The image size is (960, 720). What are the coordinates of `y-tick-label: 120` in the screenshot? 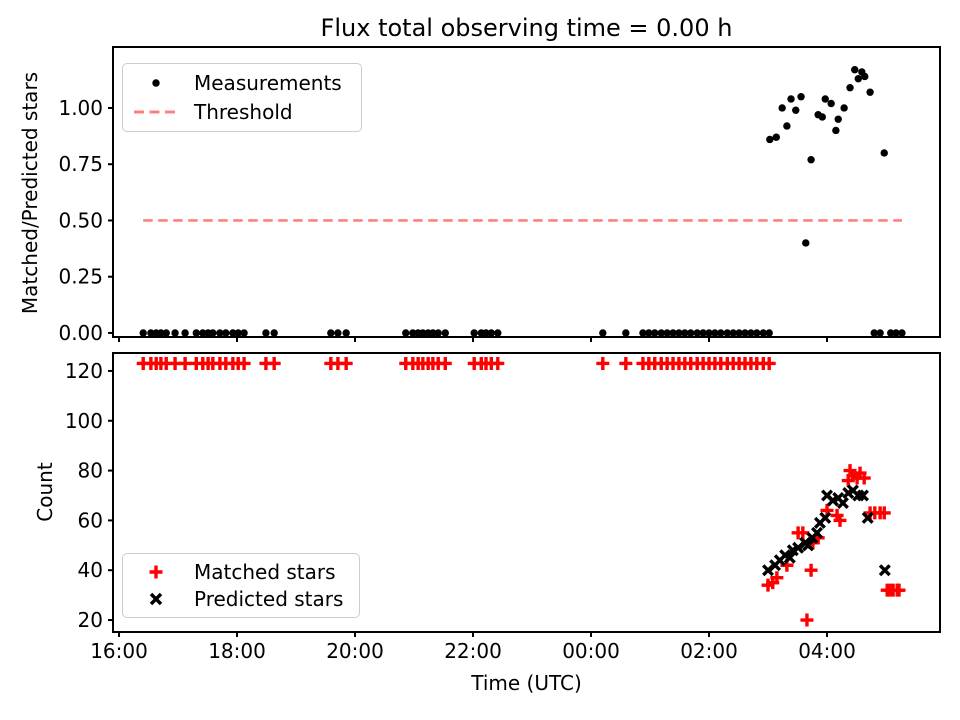 It's located at (84, 371).